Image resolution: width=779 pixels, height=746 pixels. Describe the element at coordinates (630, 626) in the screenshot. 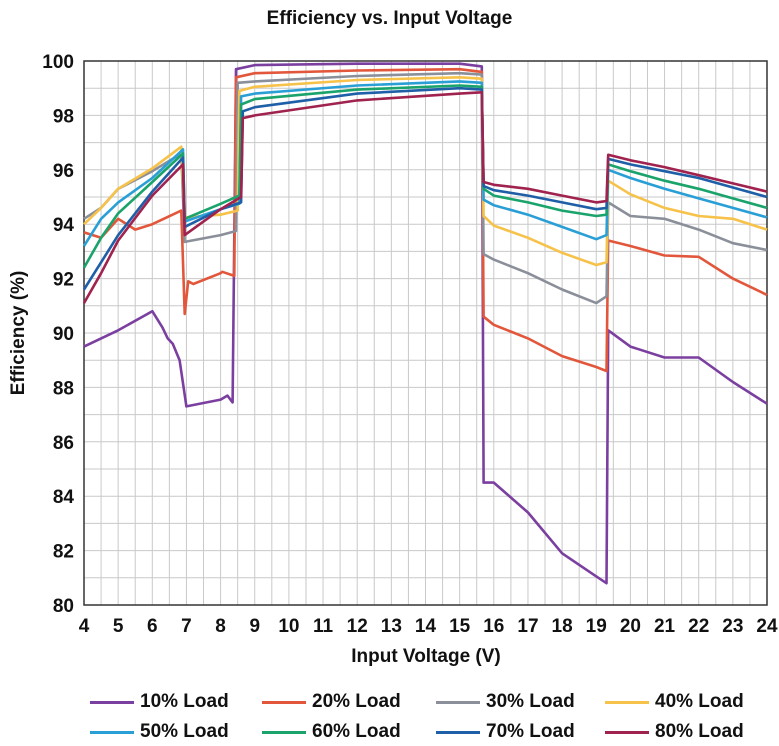

I see `x-tick-label: 20` at that location.